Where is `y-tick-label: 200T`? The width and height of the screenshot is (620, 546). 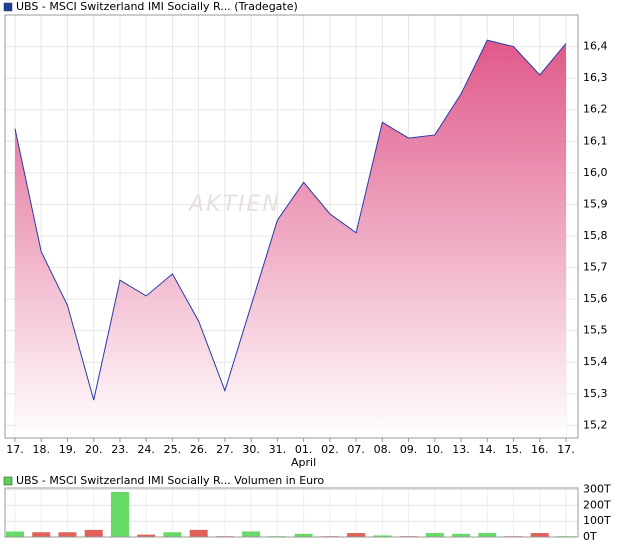
y-tick-label: 200T is located at coordinates (597, 504).